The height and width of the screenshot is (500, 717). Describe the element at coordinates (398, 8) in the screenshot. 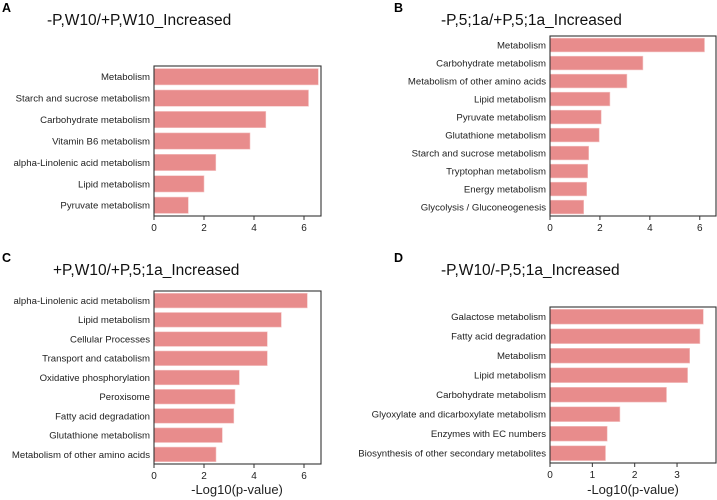

I see `panel-letter: B` at that location.